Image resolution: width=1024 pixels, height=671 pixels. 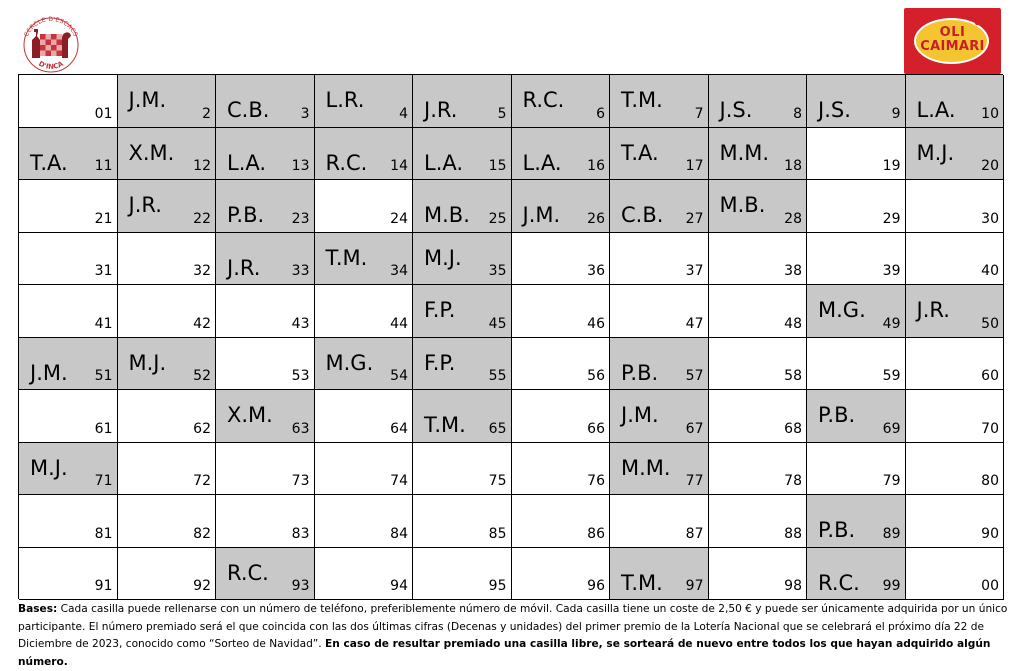 What do you see at coordinates (103, 166) in the screenshot?
I see `cell-number: 11` at bounding box center [103, 166].